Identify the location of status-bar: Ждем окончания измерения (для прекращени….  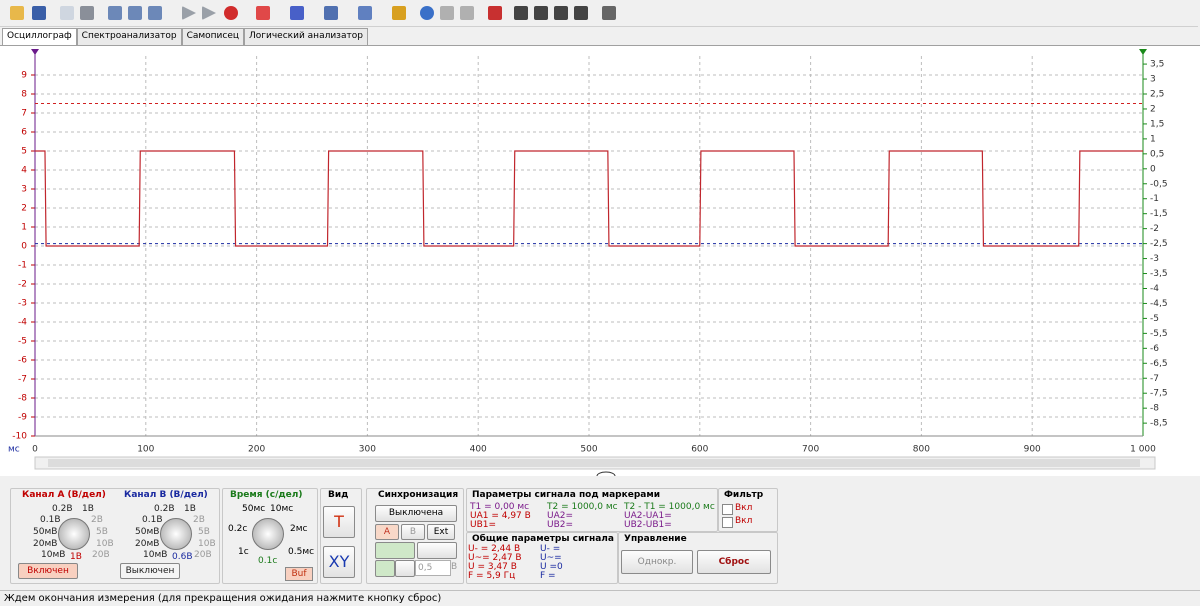
(600, 598).